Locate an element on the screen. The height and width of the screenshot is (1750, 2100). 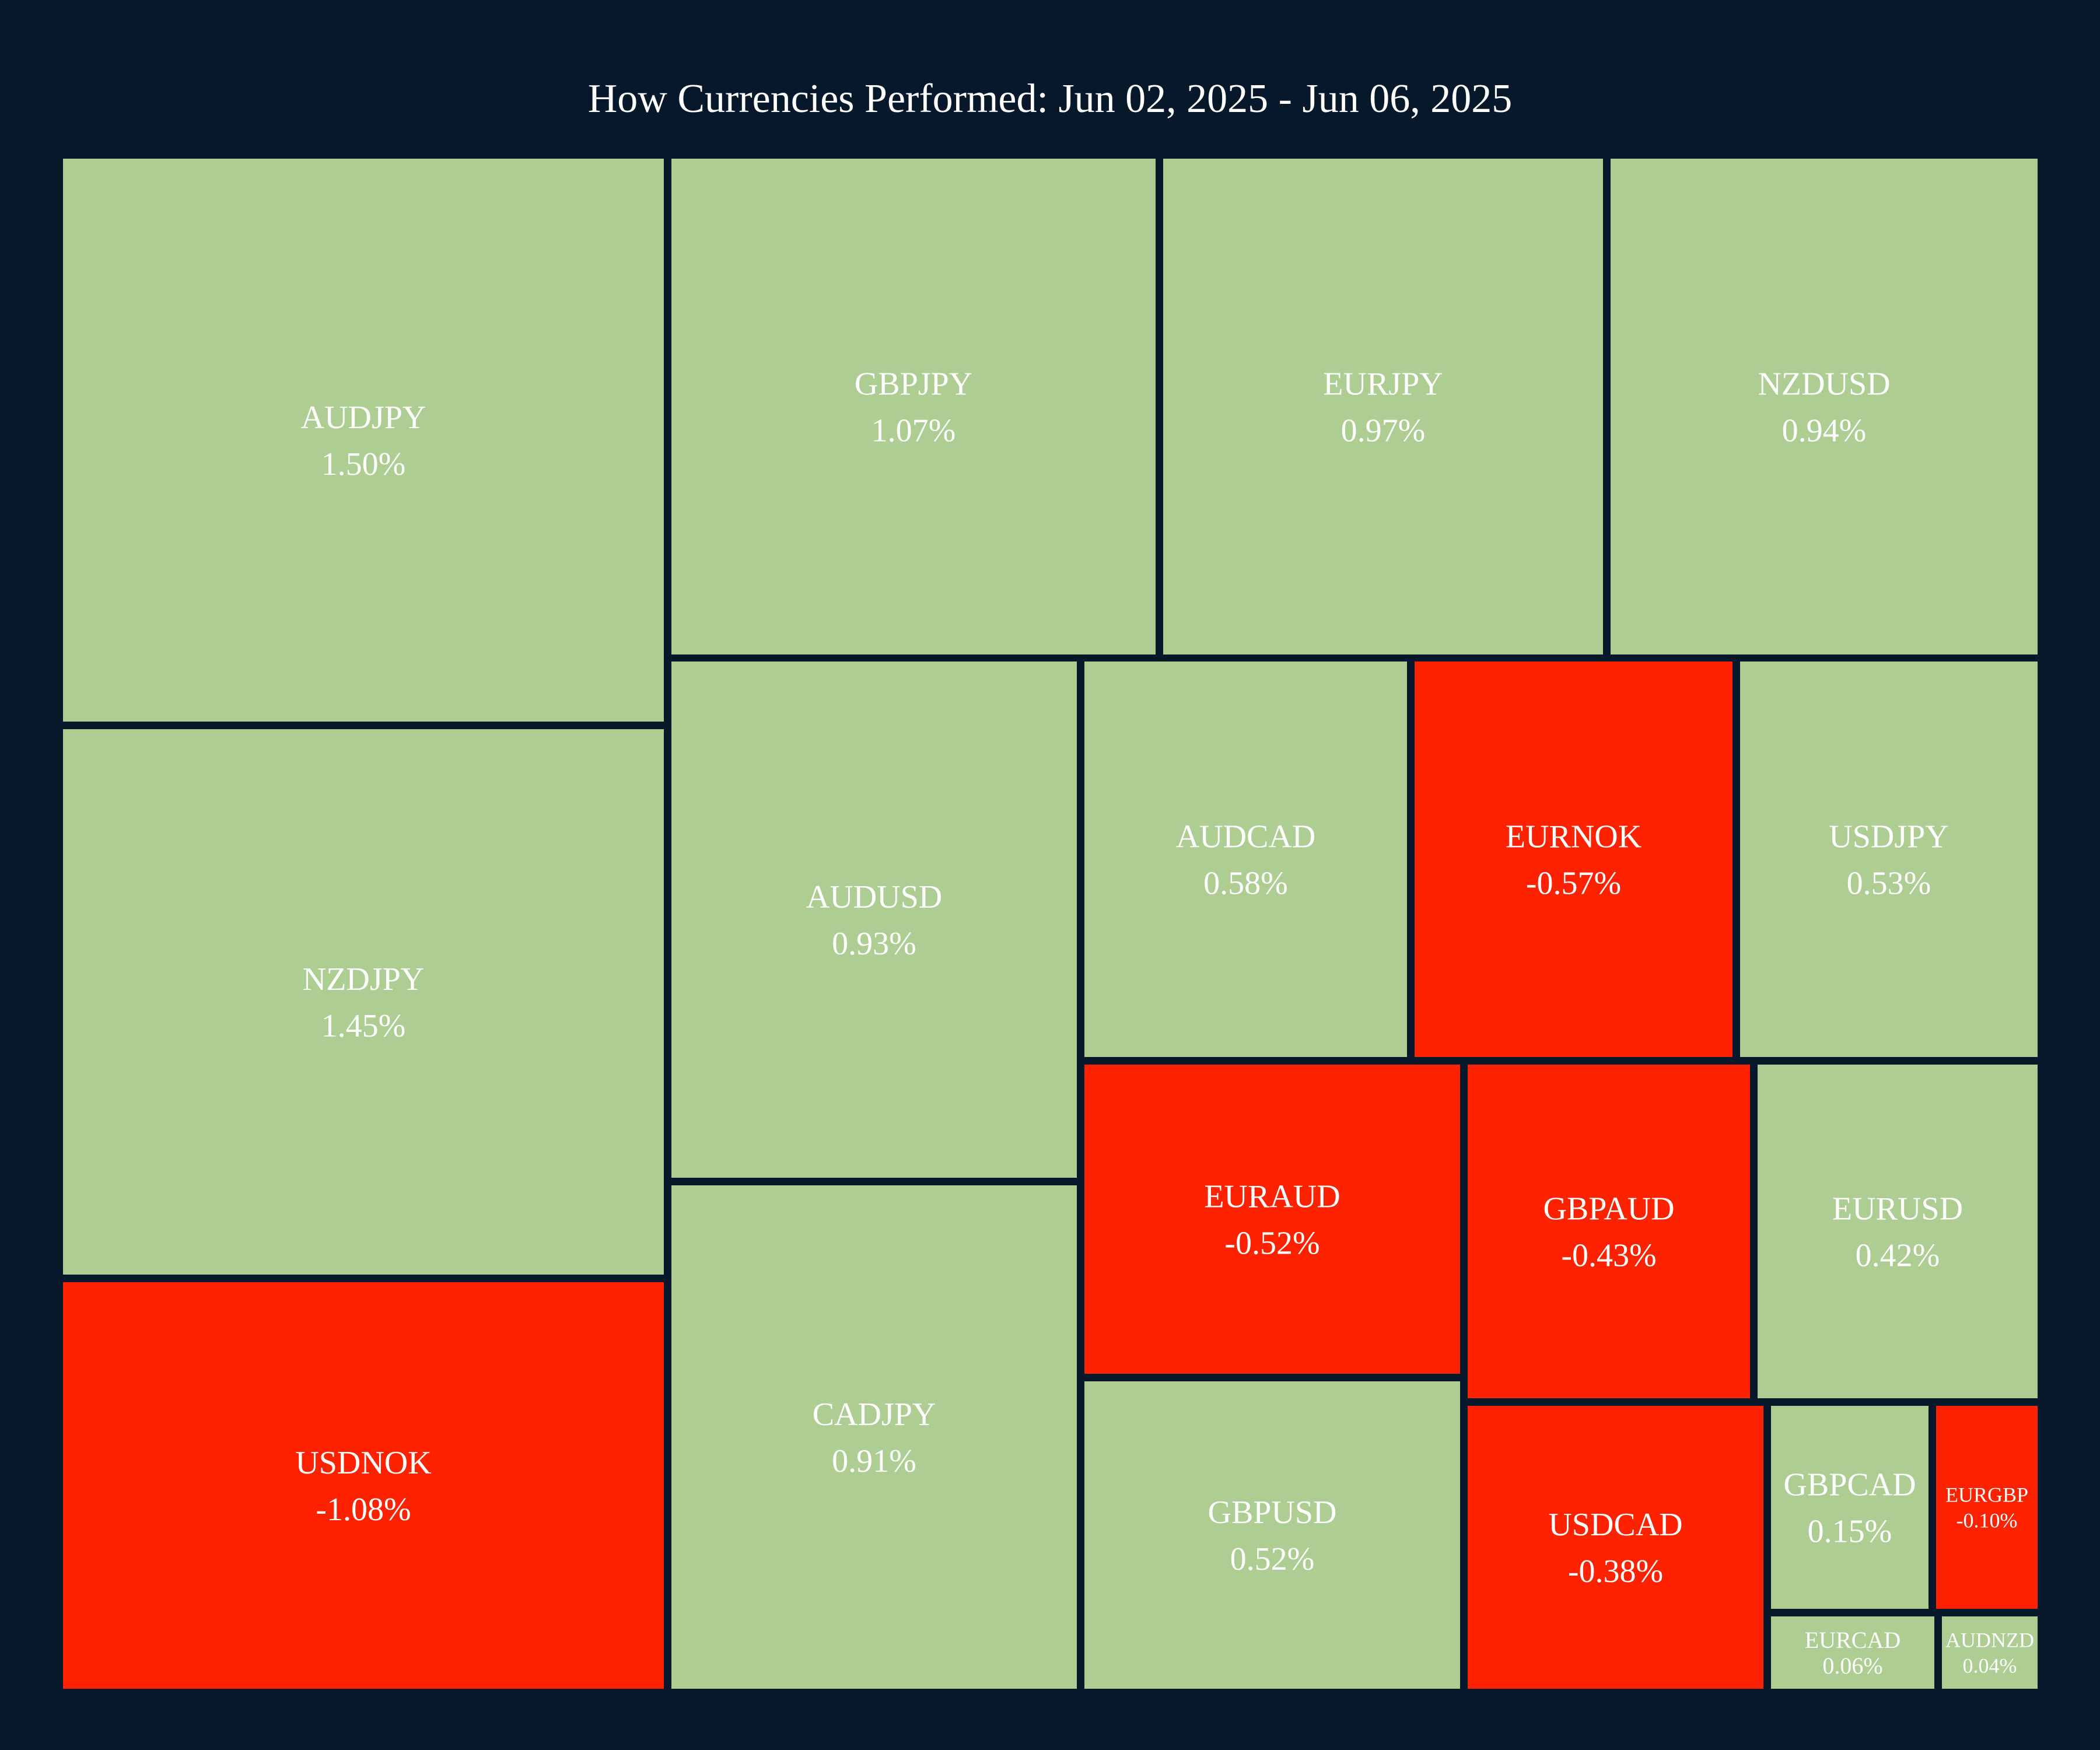
tile-audusd: AUDUSD 0.93% is located at coordinates (874, 920).